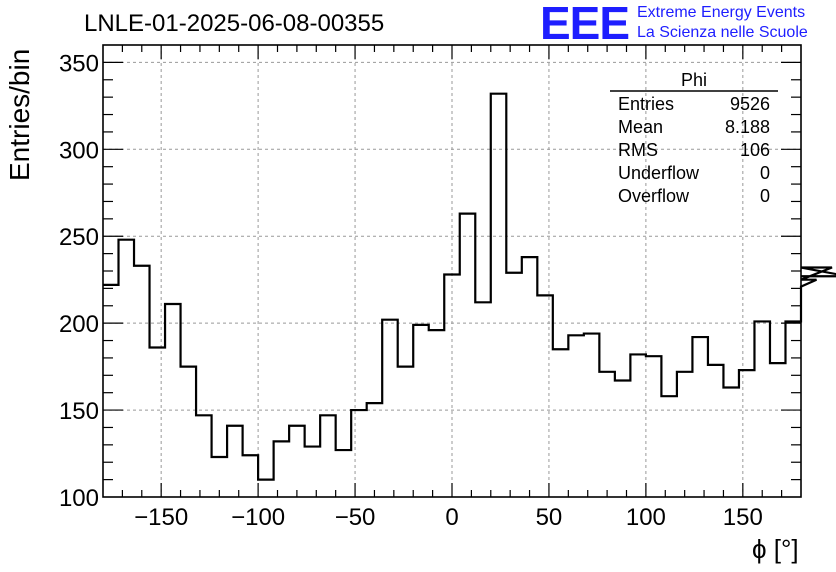 The width and height of the screenshot is (836, 572). I want to click on stats-label: Mean, so click(640, 127).